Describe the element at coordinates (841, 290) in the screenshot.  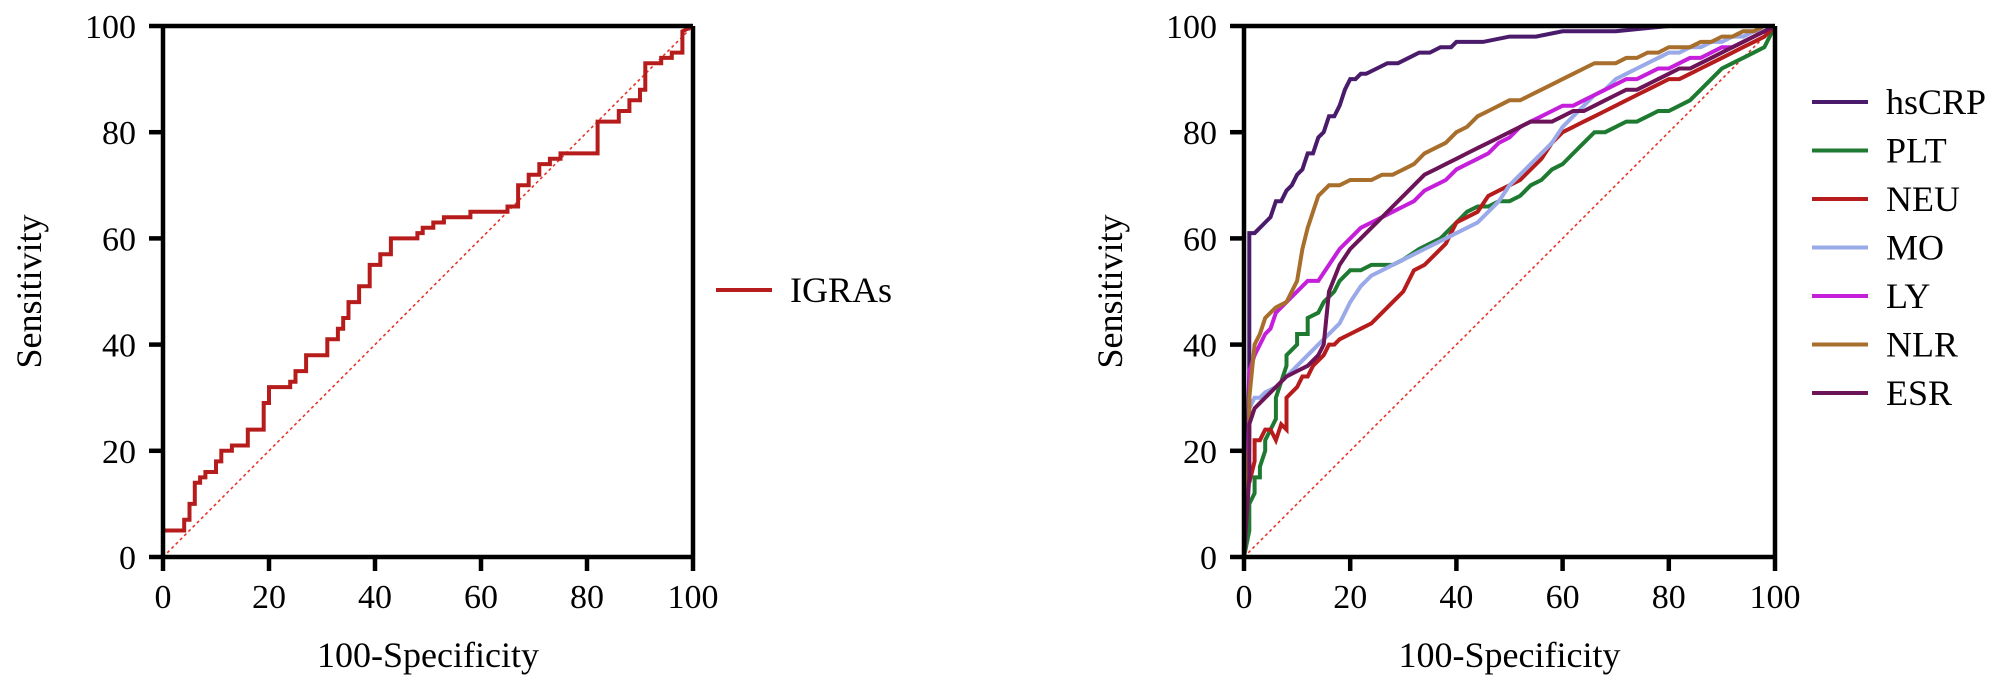
I see `legend-label-igras: IGRAs` at that location.